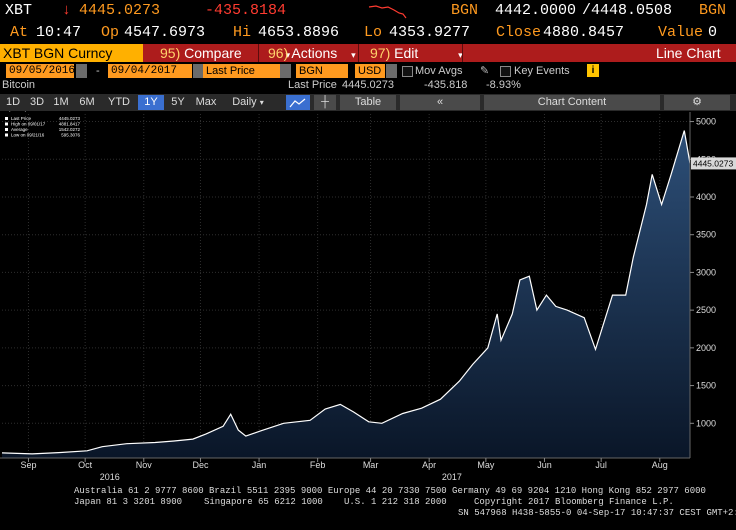 The width and height of the screenshot is (736, 530). I want to click on actions-button: 96) Actions ▾, so click(312, 53).